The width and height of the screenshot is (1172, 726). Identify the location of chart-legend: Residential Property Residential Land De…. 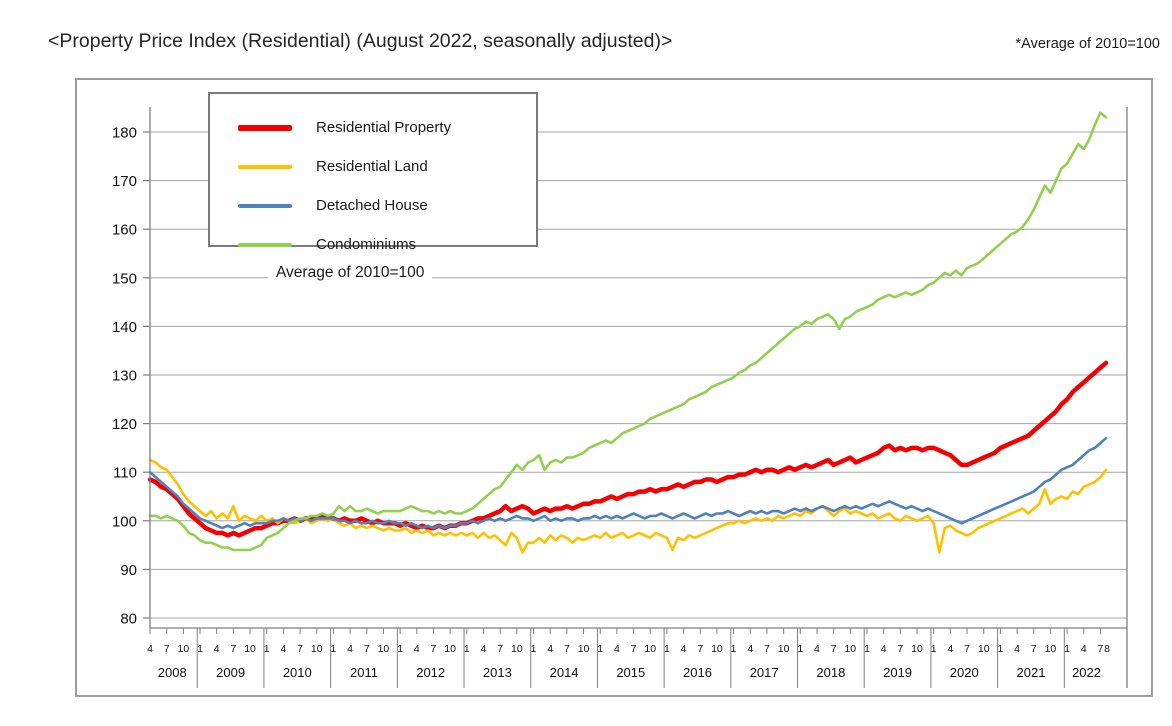
(373, 172).